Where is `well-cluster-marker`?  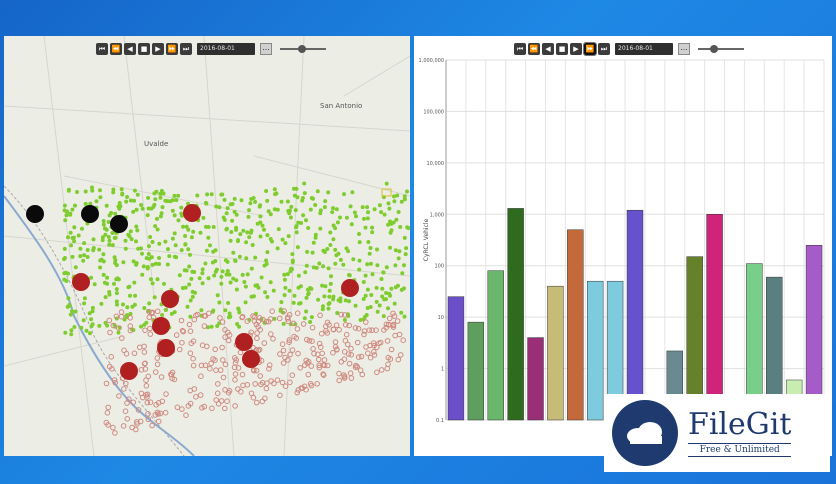 well-cluster-marker is located at coordinates (81, 282).